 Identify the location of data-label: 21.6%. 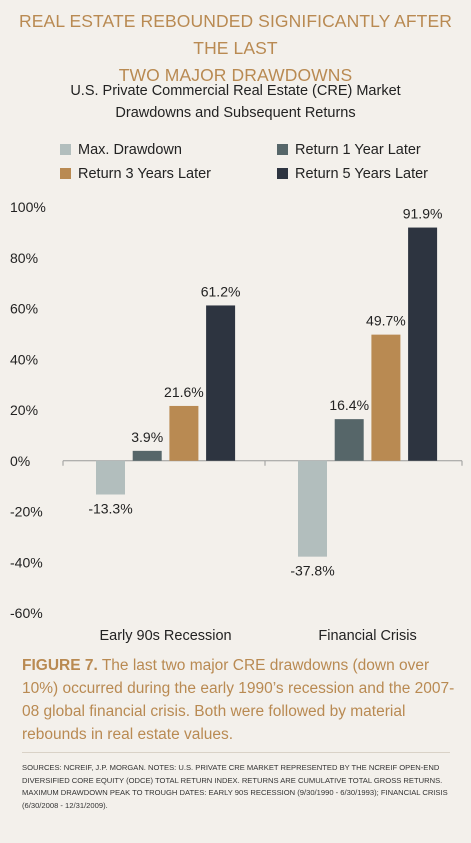
(184, 392).